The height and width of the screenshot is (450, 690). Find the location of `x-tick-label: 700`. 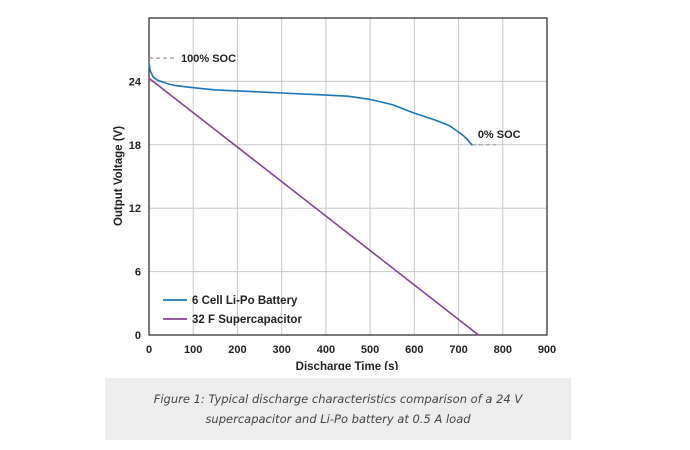

x-tick-label: 700 is located at coordinates (458, 350).